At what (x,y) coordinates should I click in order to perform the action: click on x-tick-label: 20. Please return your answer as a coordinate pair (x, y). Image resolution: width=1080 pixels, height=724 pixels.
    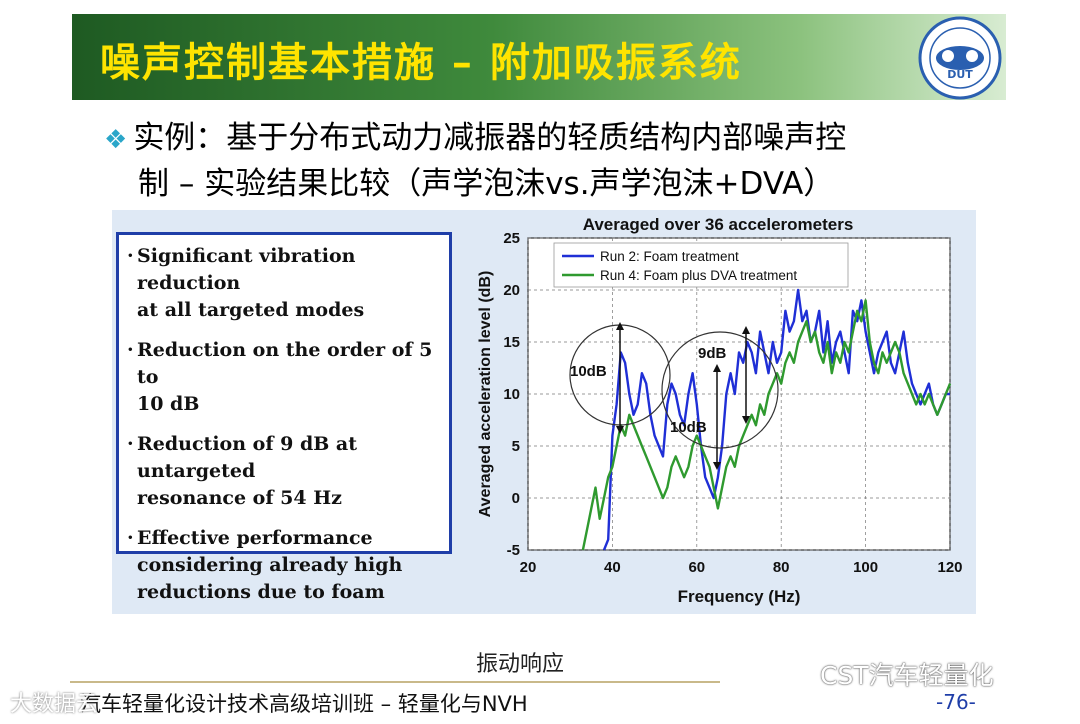
    Looking at the image, I should click on (528, 567).